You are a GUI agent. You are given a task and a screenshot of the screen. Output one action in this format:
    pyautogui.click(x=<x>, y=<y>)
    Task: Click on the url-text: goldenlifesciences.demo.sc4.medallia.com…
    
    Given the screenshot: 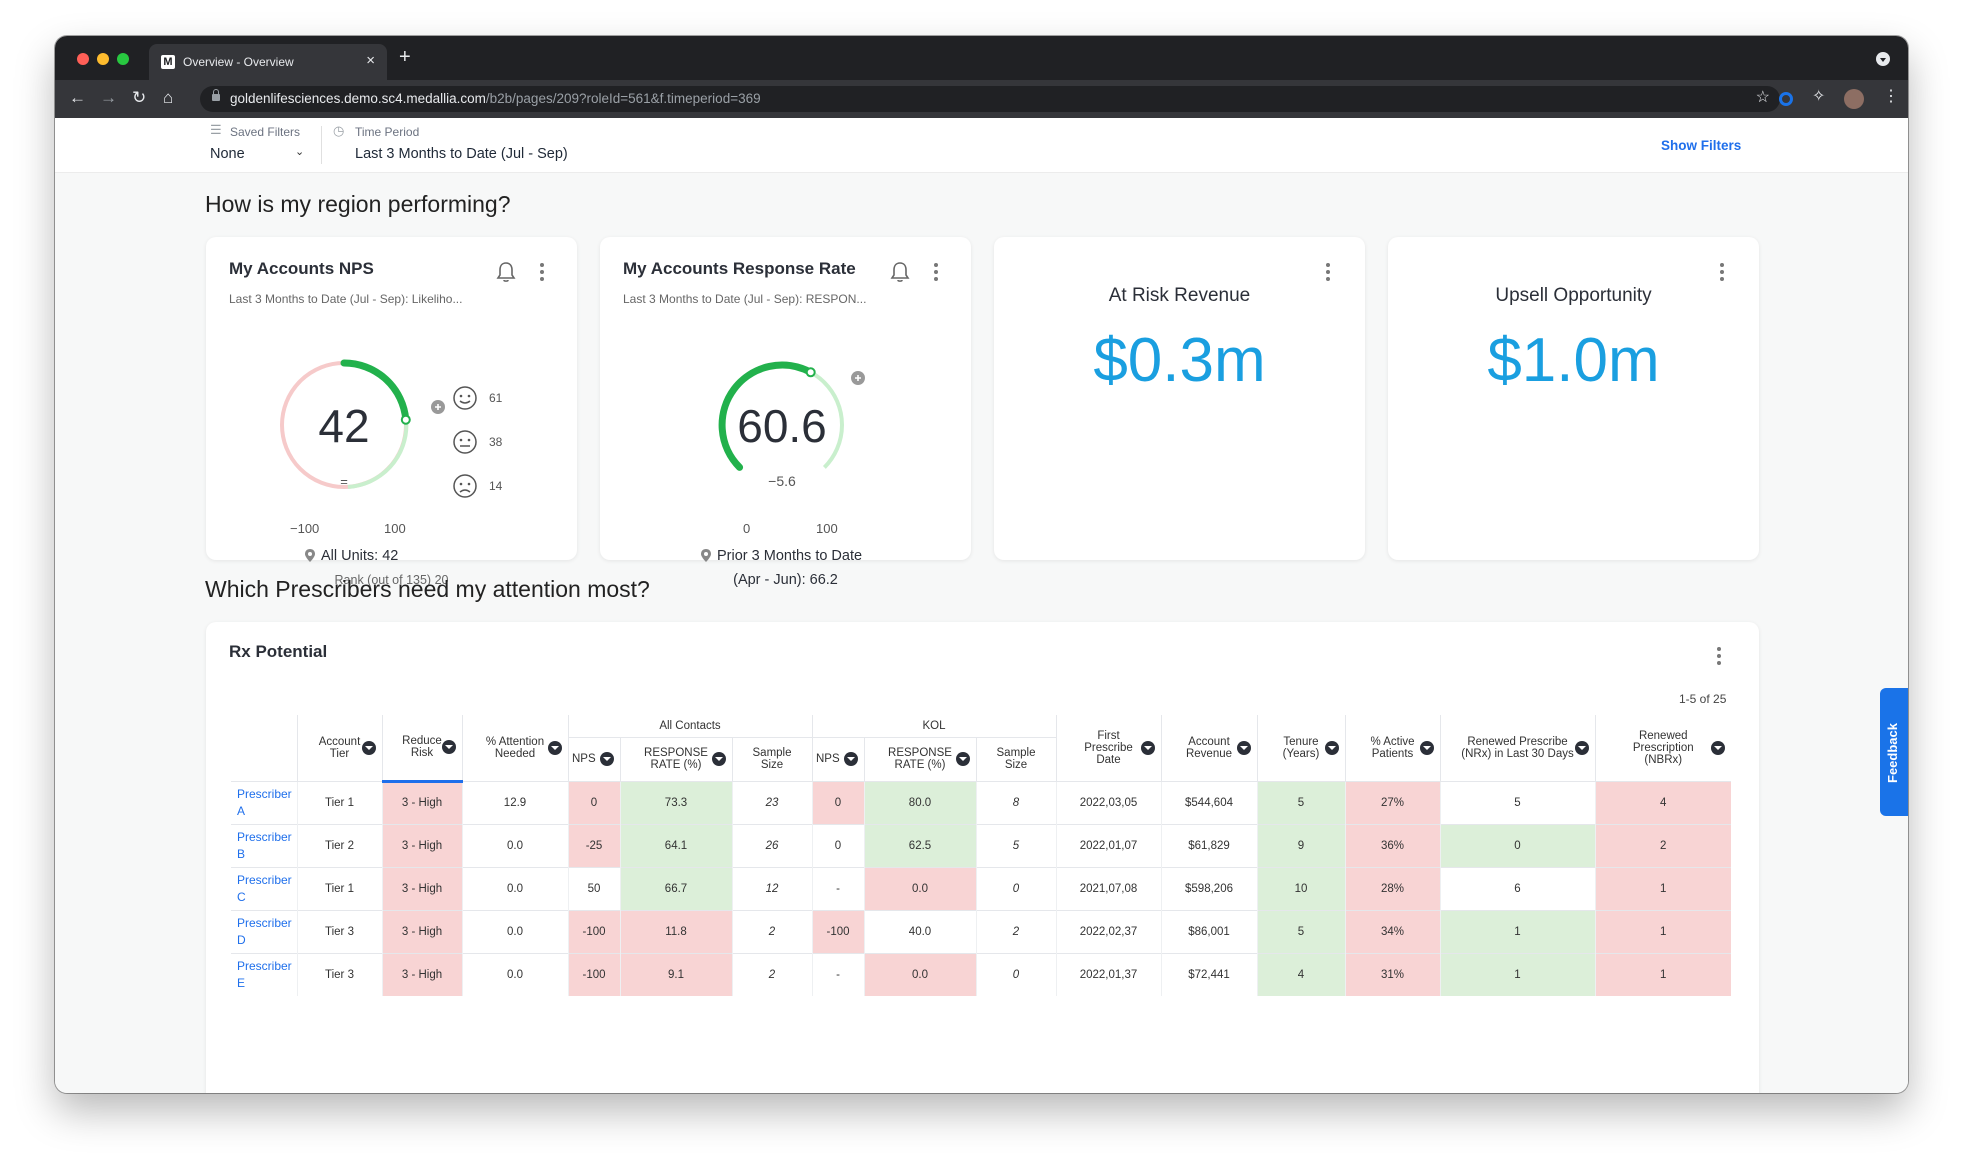 What is the action you would take?
    pyautogui.click(x=495, y=98)
    